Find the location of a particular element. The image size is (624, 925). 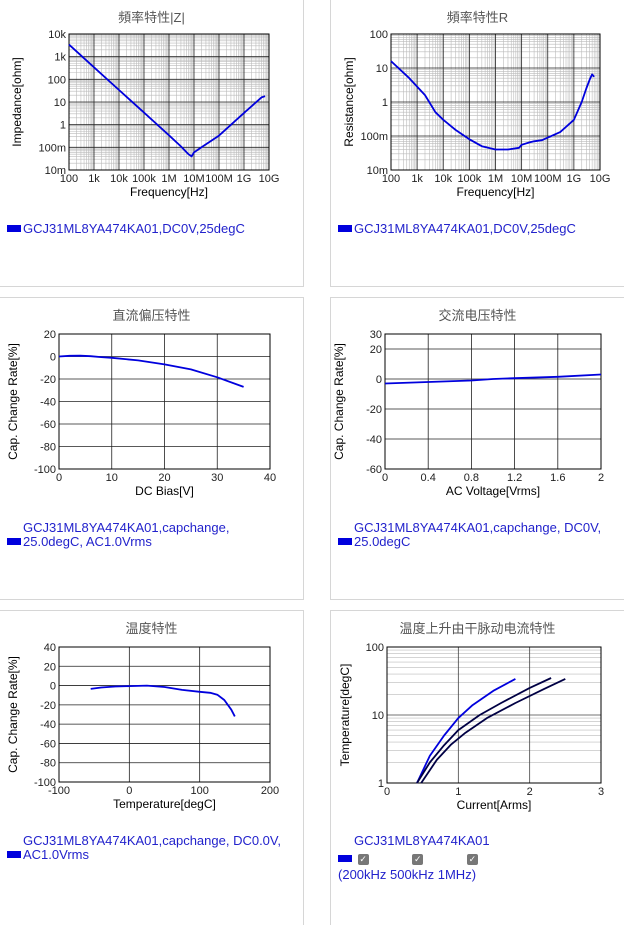

temperature-title: 温度特性 is located at coordinates (151, 628).